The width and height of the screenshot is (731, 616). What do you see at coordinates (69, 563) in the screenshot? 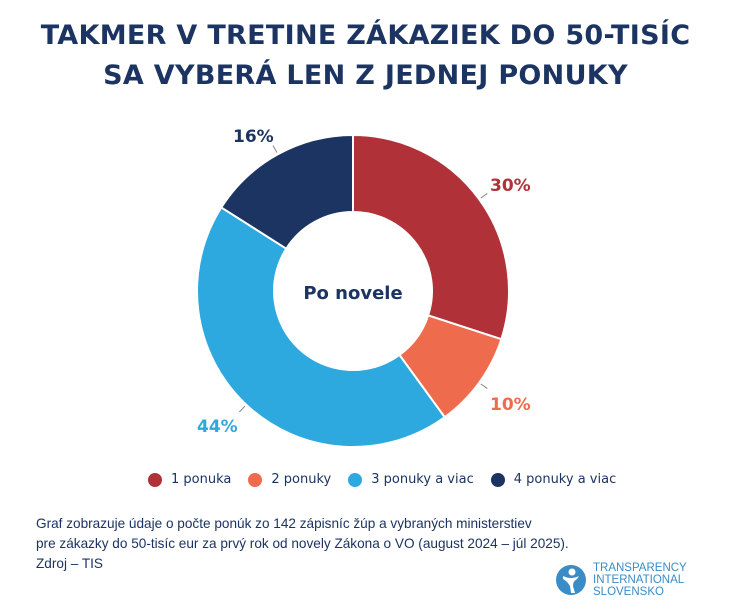
I see `source-line: Zdroj – TIS` at bounding box center [69, 563].